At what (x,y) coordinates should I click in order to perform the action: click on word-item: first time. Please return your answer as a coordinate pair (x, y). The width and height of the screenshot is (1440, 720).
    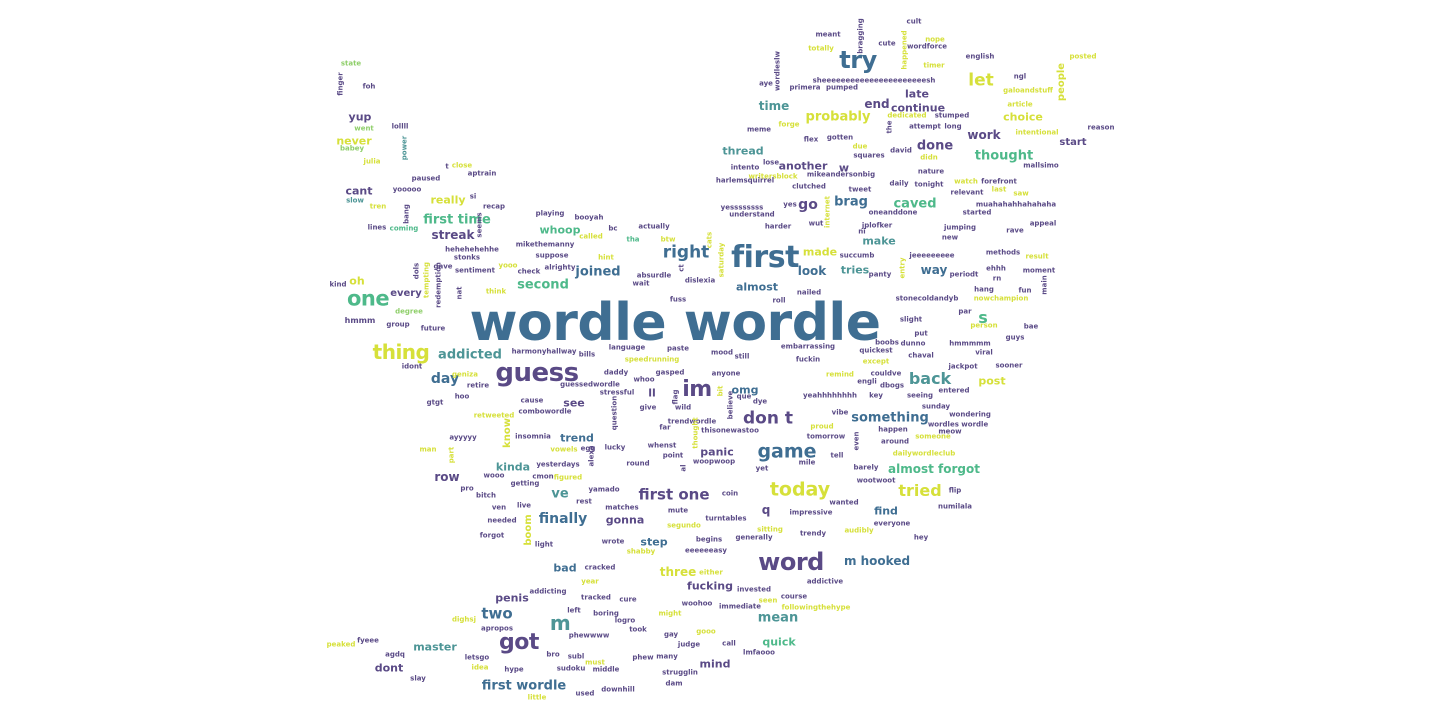
    Looking at the image, I should click on (457, 220).